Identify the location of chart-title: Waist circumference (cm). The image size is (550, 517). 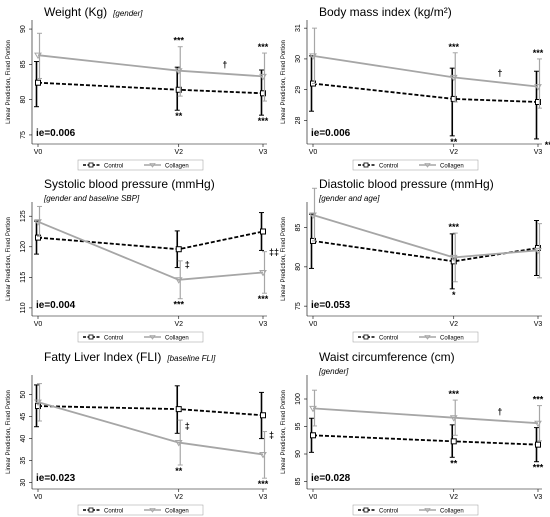
(387, 357).